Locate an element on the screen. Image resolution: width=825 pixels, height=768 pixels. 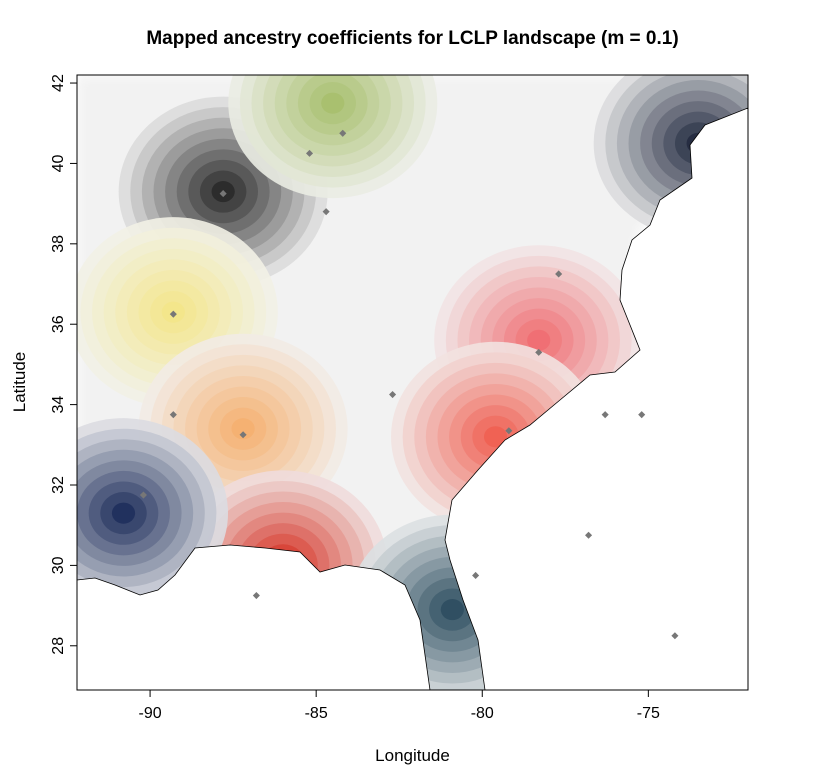
x-tick-label: -75 is located at coordinates (648, 713).